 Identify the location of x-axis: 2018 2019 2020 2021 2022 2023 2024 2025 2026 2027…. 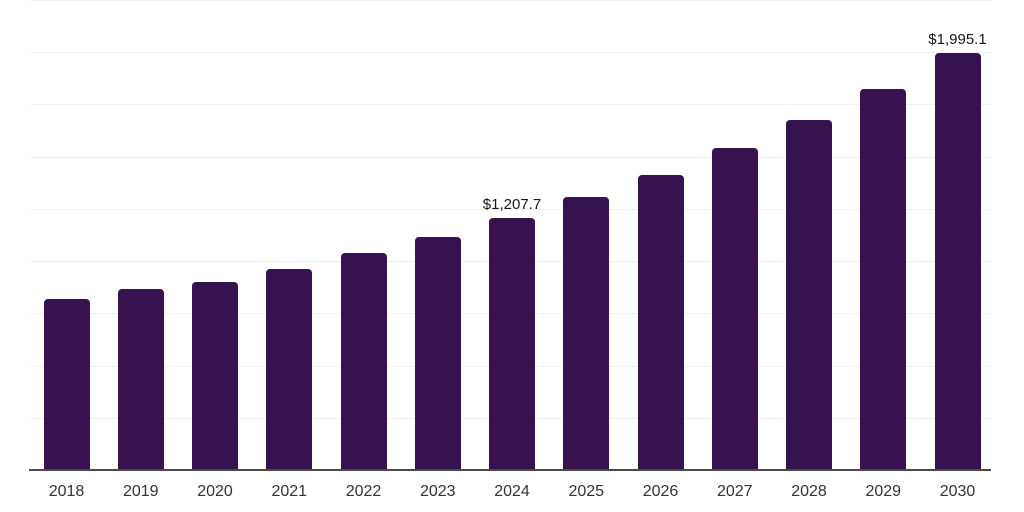
(511, 491).